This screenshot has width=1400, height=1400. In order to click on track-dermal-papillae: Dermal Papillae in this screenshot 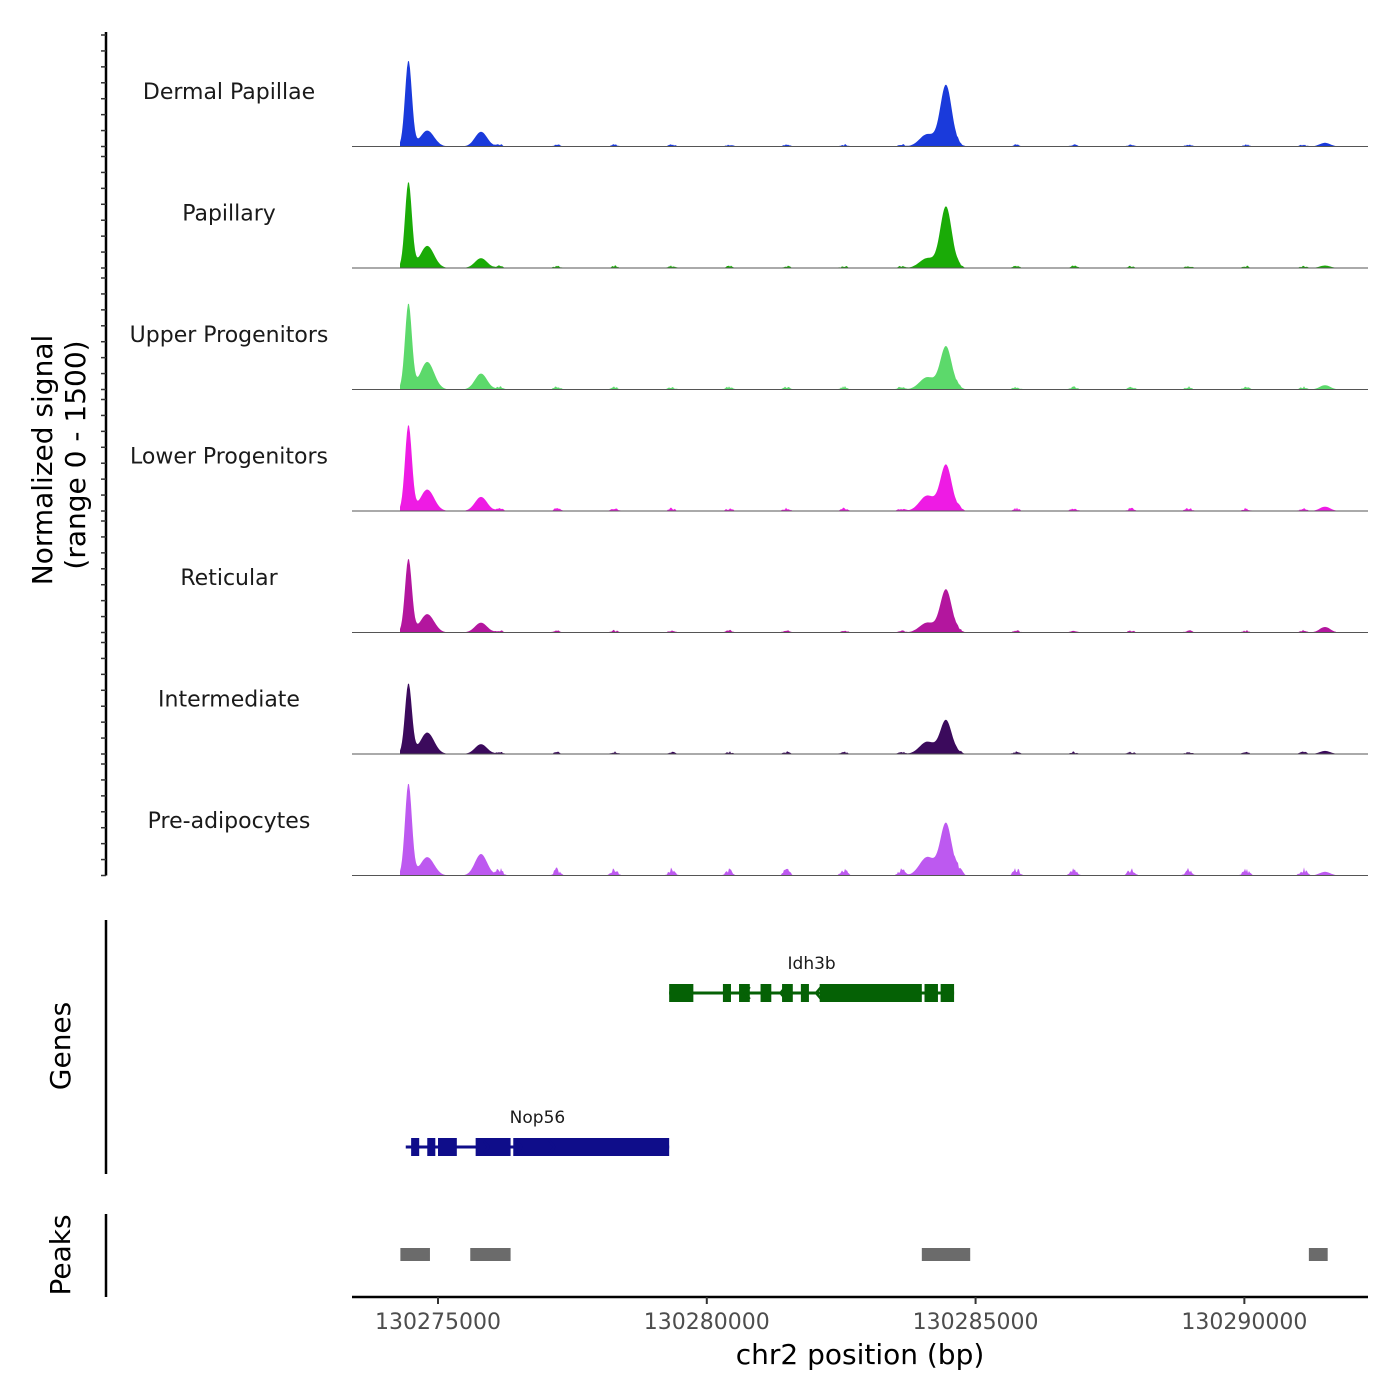, I will do `click(734, 91)`.